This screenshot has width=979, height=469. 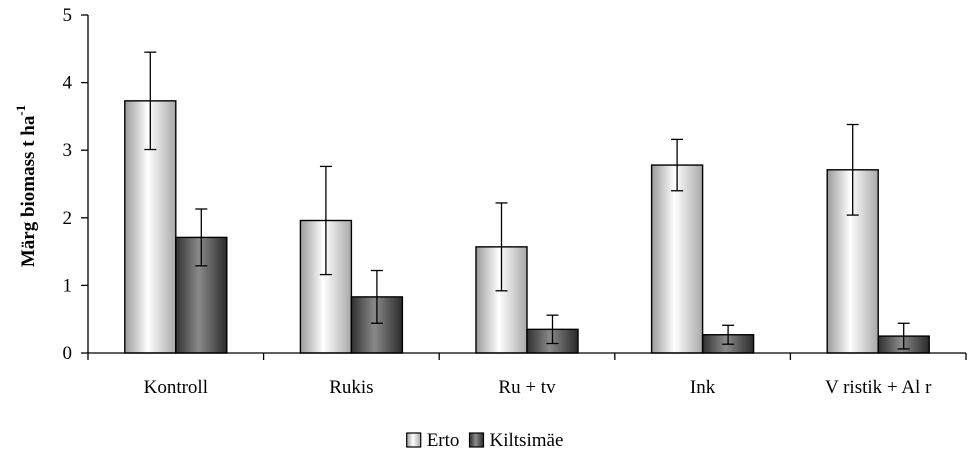 I want to click on y-axis-title: Märg biomass t ha-1, so click(x=26, y=186).